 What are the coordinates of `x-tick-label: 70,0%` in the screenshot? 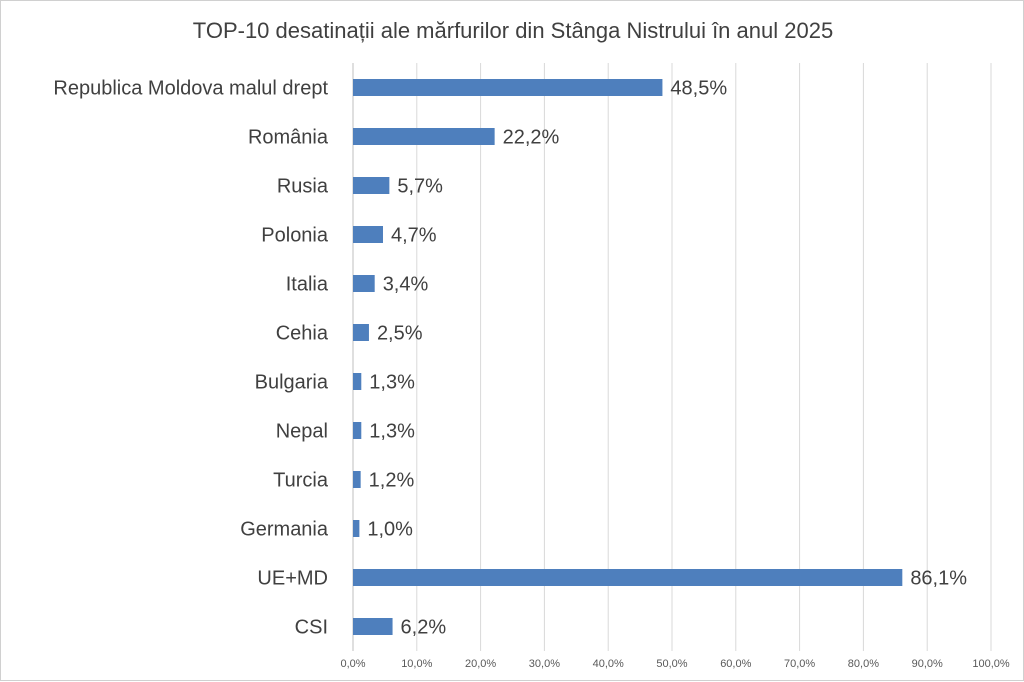 It's located at (799, 664).